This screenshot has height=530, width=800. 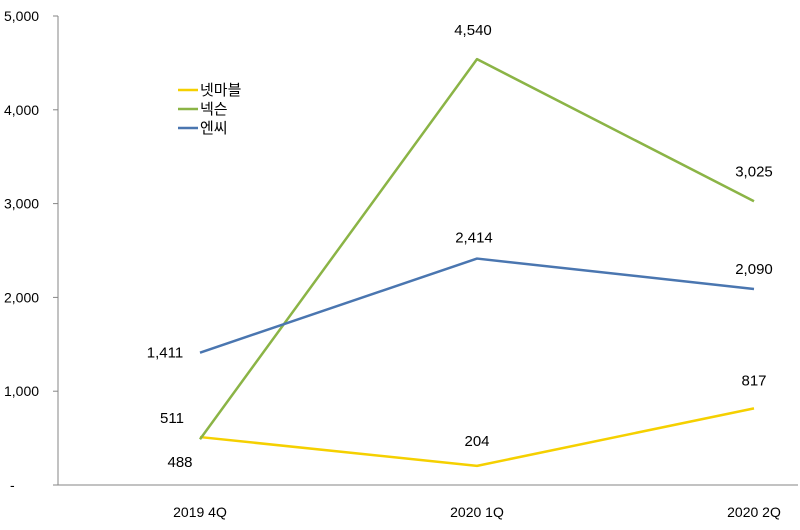 What do you see at coordinates (21, 204) in the screenshot?
I see `y-tick-label: 3,000` at bounding box center [21, 204].